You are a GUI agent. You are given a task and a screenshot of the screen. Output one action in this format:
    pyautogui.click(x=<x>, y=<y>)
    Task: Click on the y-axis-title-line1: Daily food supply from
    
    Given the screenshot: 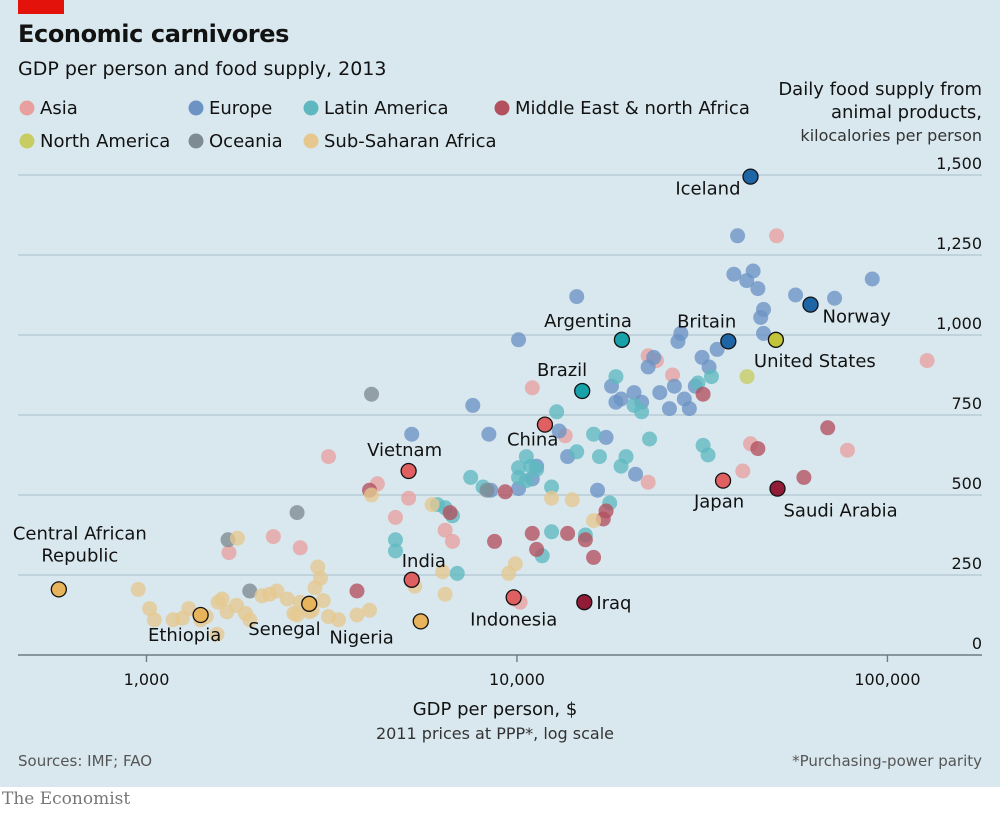 What is the action you would take?
    pyautogui.click(x=880, y=89)
    